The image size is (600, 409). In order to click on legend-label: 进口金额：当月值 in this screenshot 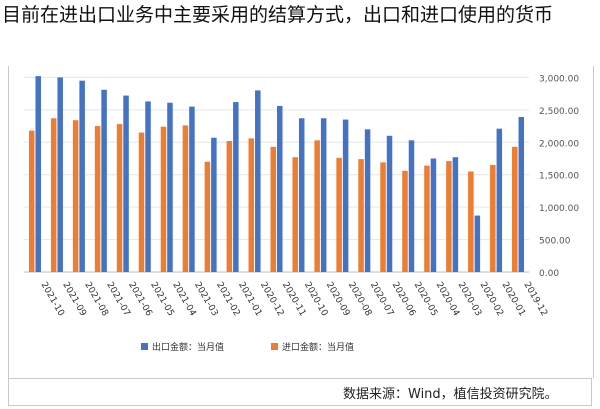, I will do `click(318, 347)`.